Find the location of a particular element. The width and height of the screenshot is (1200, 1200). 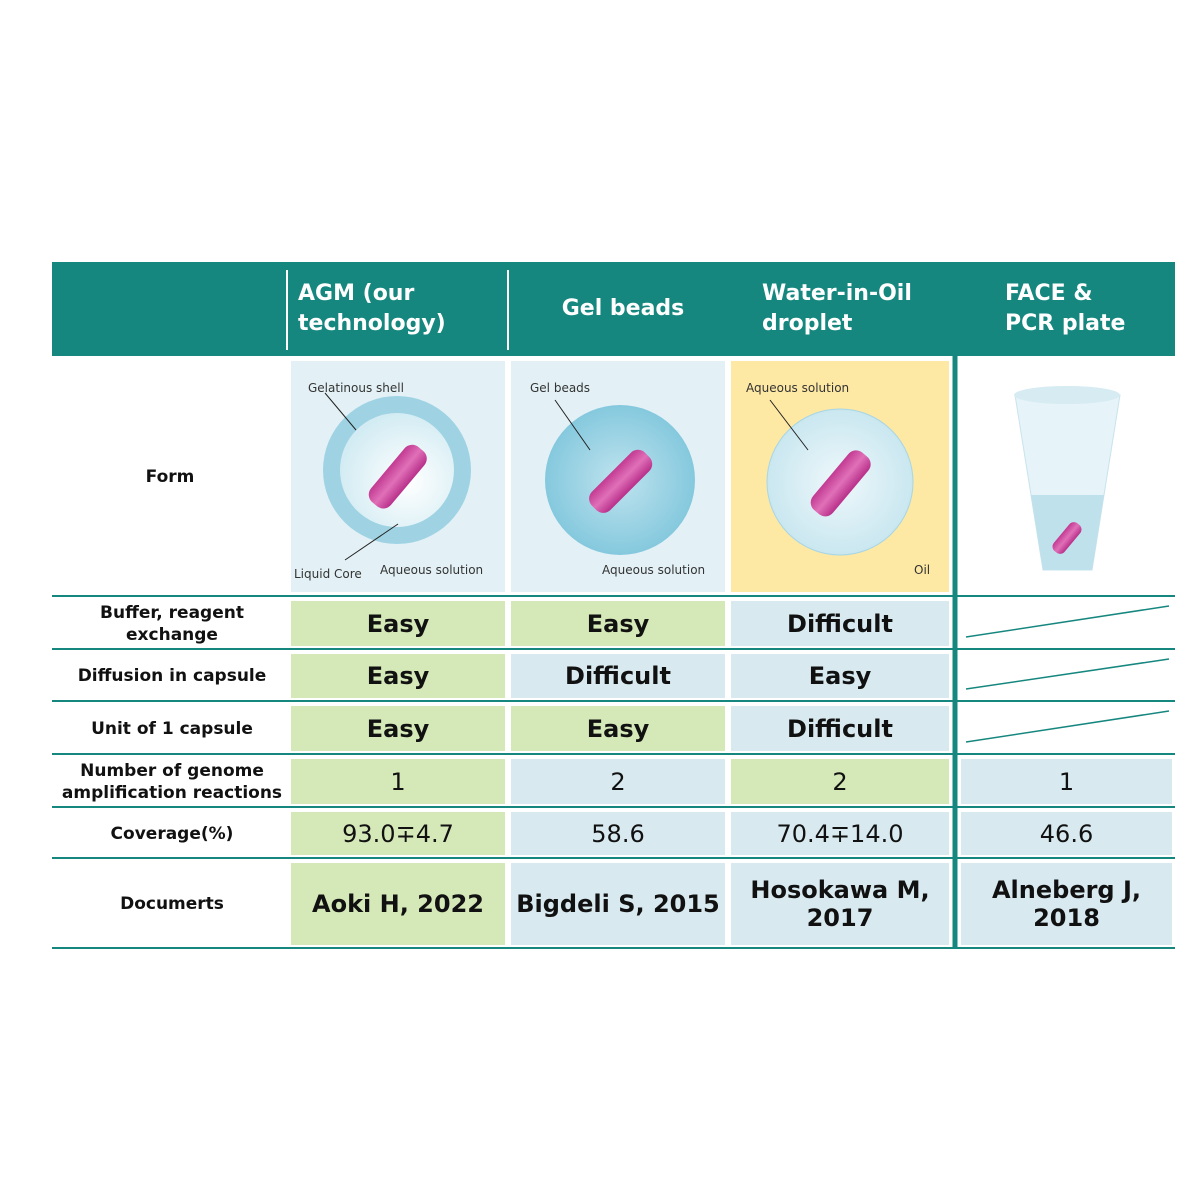

row-label: Buffer, reagent exchange is located at coordinates (172, 623).